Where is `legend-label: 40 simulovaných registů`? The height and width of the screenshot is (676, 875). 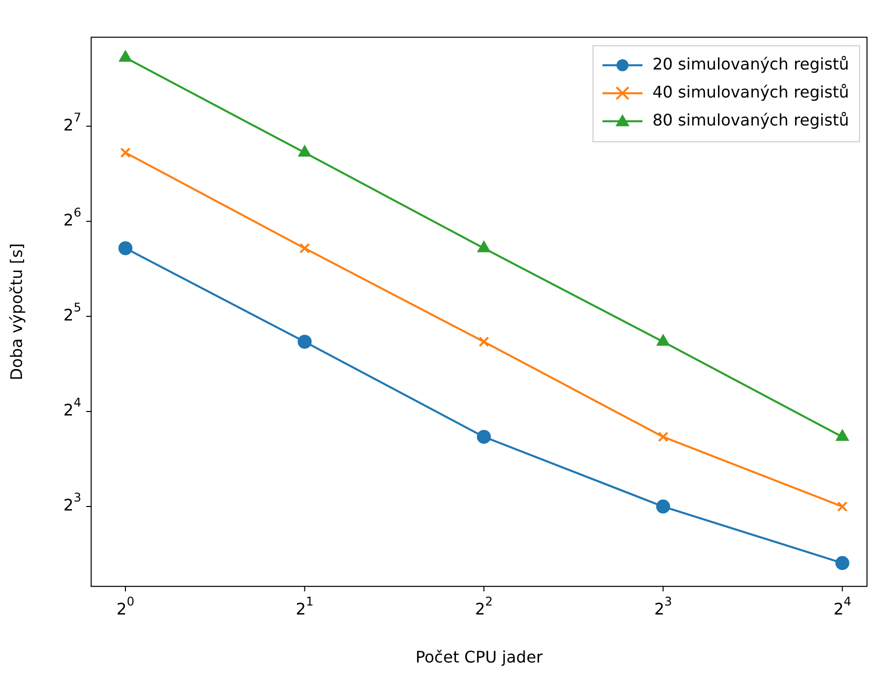 legend-label: 40 simulovaných registů is located at coordinates (750, 92).